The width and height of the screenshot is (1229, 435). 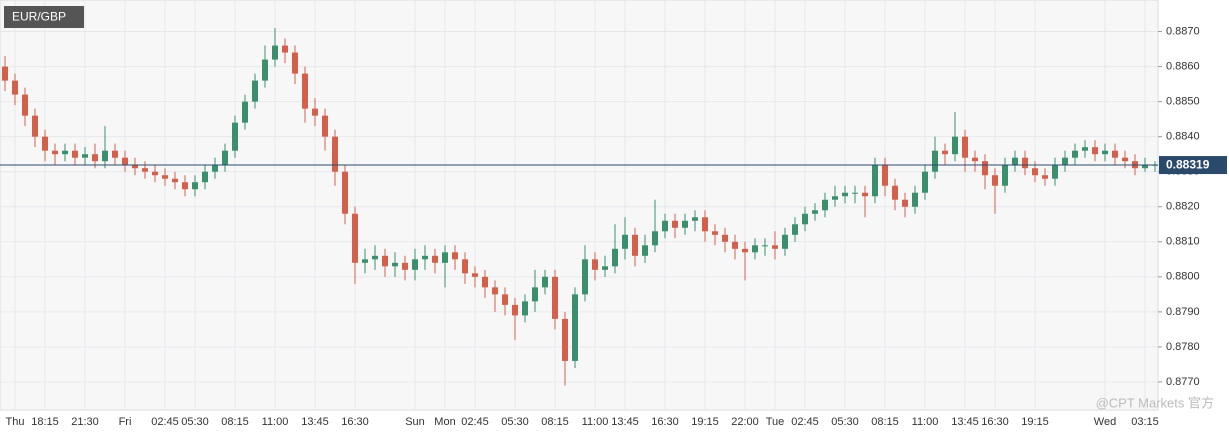 I want to click on x-tick-label: Sun, so click(x=415, y=422).